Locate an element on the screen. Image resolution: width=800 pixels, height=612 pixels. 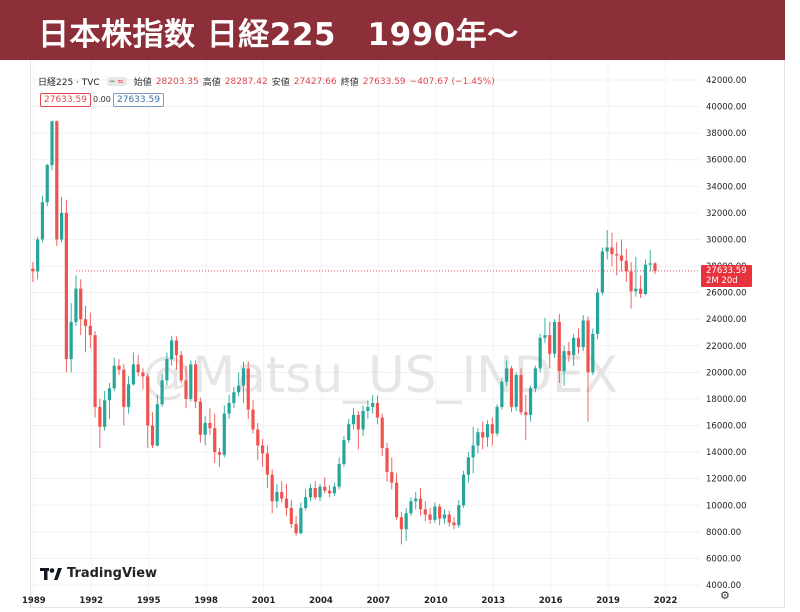
indicator-toggle: ━ ≈ is located at coordinates (116, 81).